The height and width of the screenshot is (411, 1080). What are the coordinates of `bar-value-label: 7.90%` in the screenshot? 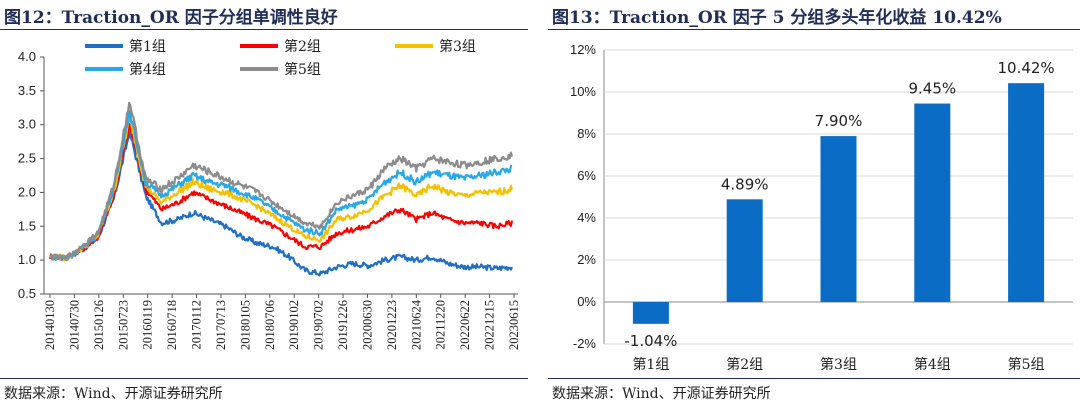 It's located at (839, 121).